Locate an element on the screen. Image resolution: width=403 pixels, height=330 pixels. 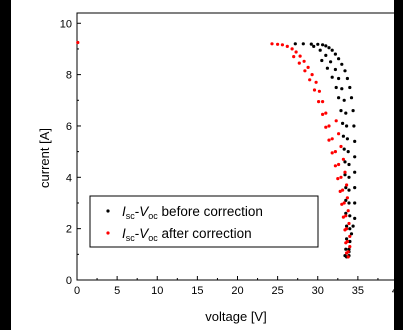
x-axis-title: voltage [V] is located at coordinates (235, 316).